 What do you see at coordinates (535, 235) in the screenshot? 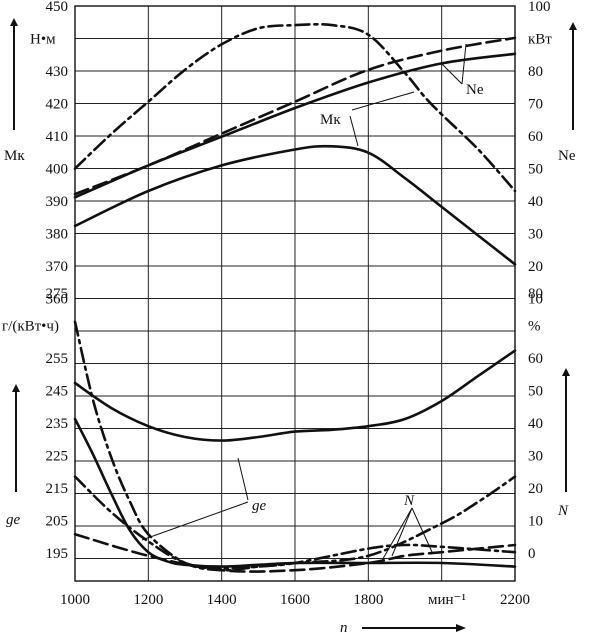
I see `tick-label-ne: 30` at bounding box center [535, 235].